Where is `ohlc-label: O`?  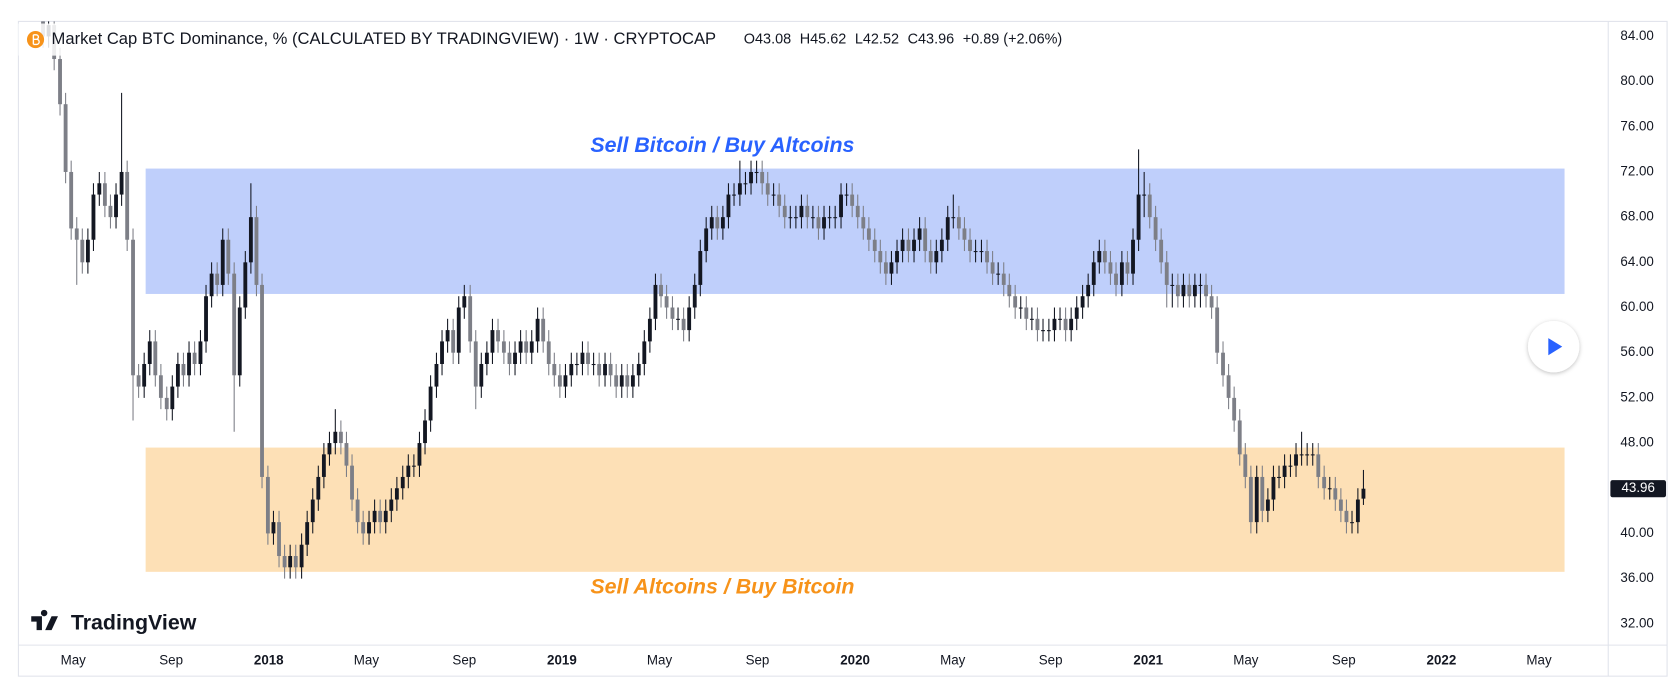 ohlc-label: O is located at coordinates (749, 39).